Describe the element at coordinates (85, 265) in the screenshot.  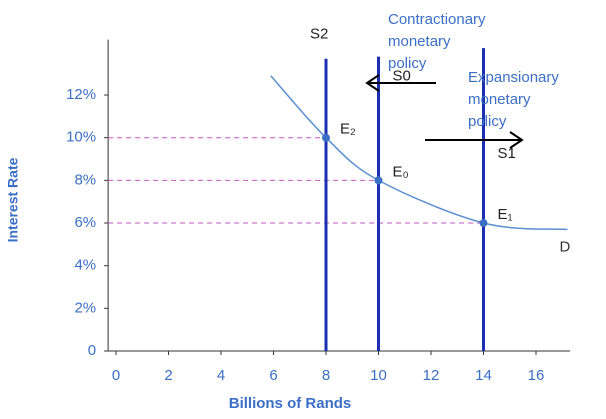
I see `y-tick-label: 4%` at that location.